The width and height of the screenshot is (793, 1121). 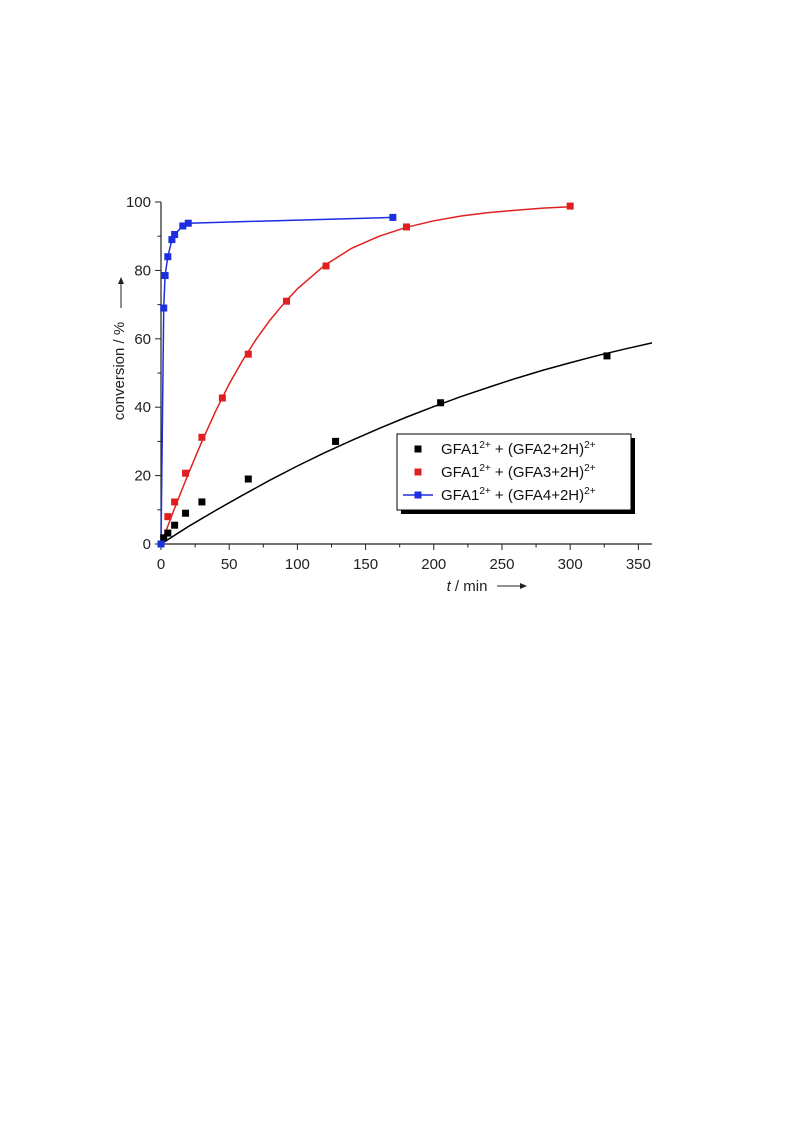 What do you see at coordinates (161, 564) in the screenshot?
I see `x-tick-label: 0` at bounding box center [161, 564].